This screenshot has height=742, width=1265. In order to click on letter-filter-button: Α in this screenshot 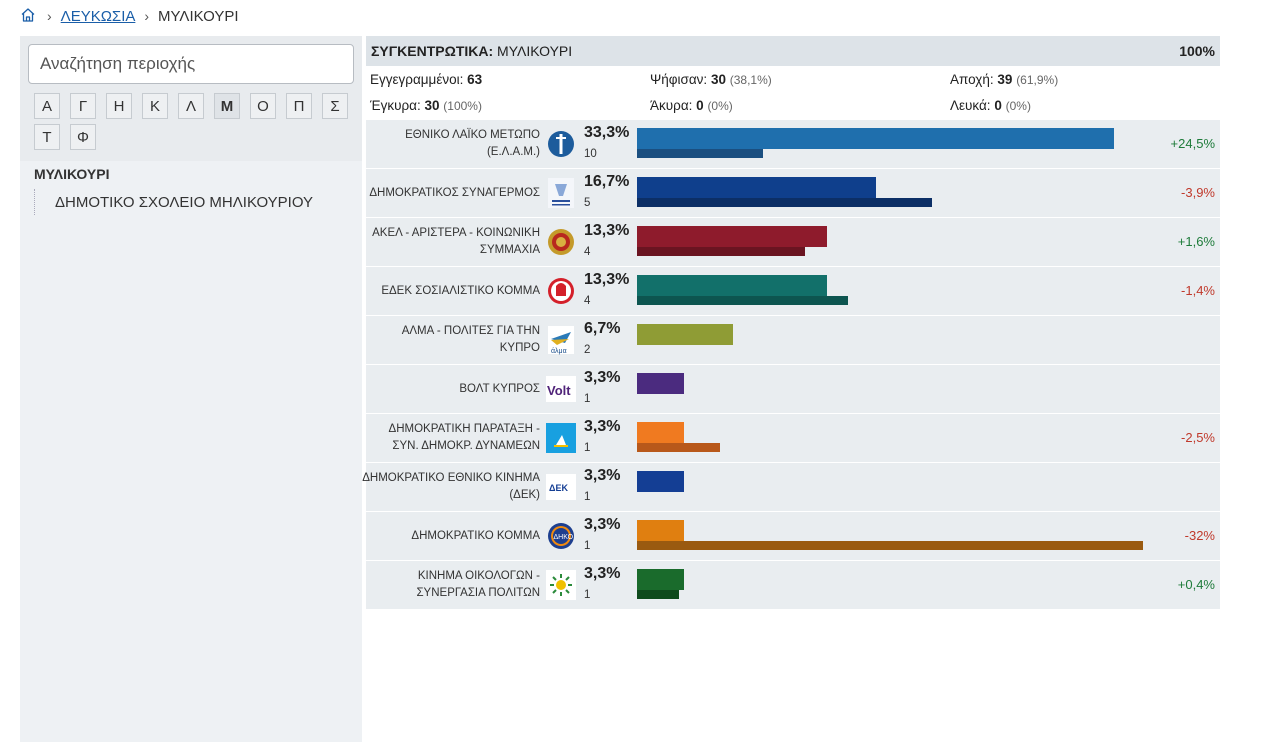, I will do `click(47, 106)`.